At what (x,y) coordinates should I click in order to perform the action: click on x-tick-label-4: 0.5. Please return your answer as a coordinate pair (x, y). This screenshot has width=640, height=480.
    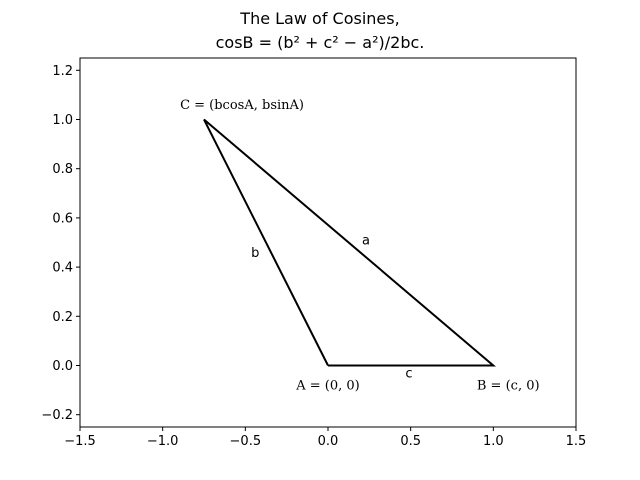
    Looking at the image, I should click on (410, 441).